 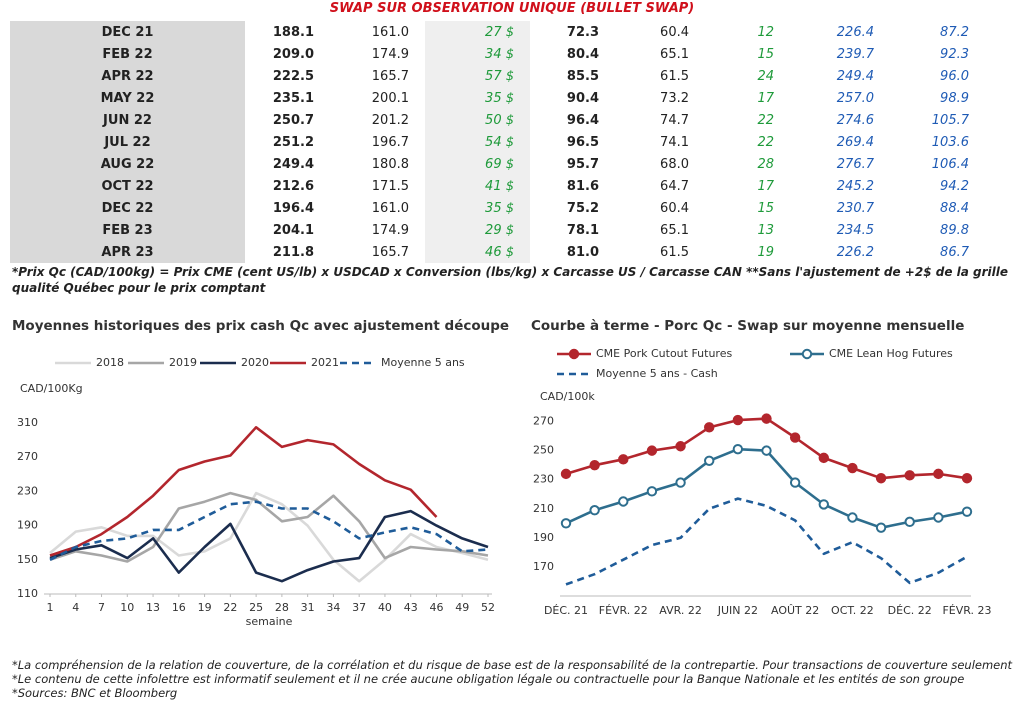 I want to click on y-tick-label: 110, so click(x=27, y=593).